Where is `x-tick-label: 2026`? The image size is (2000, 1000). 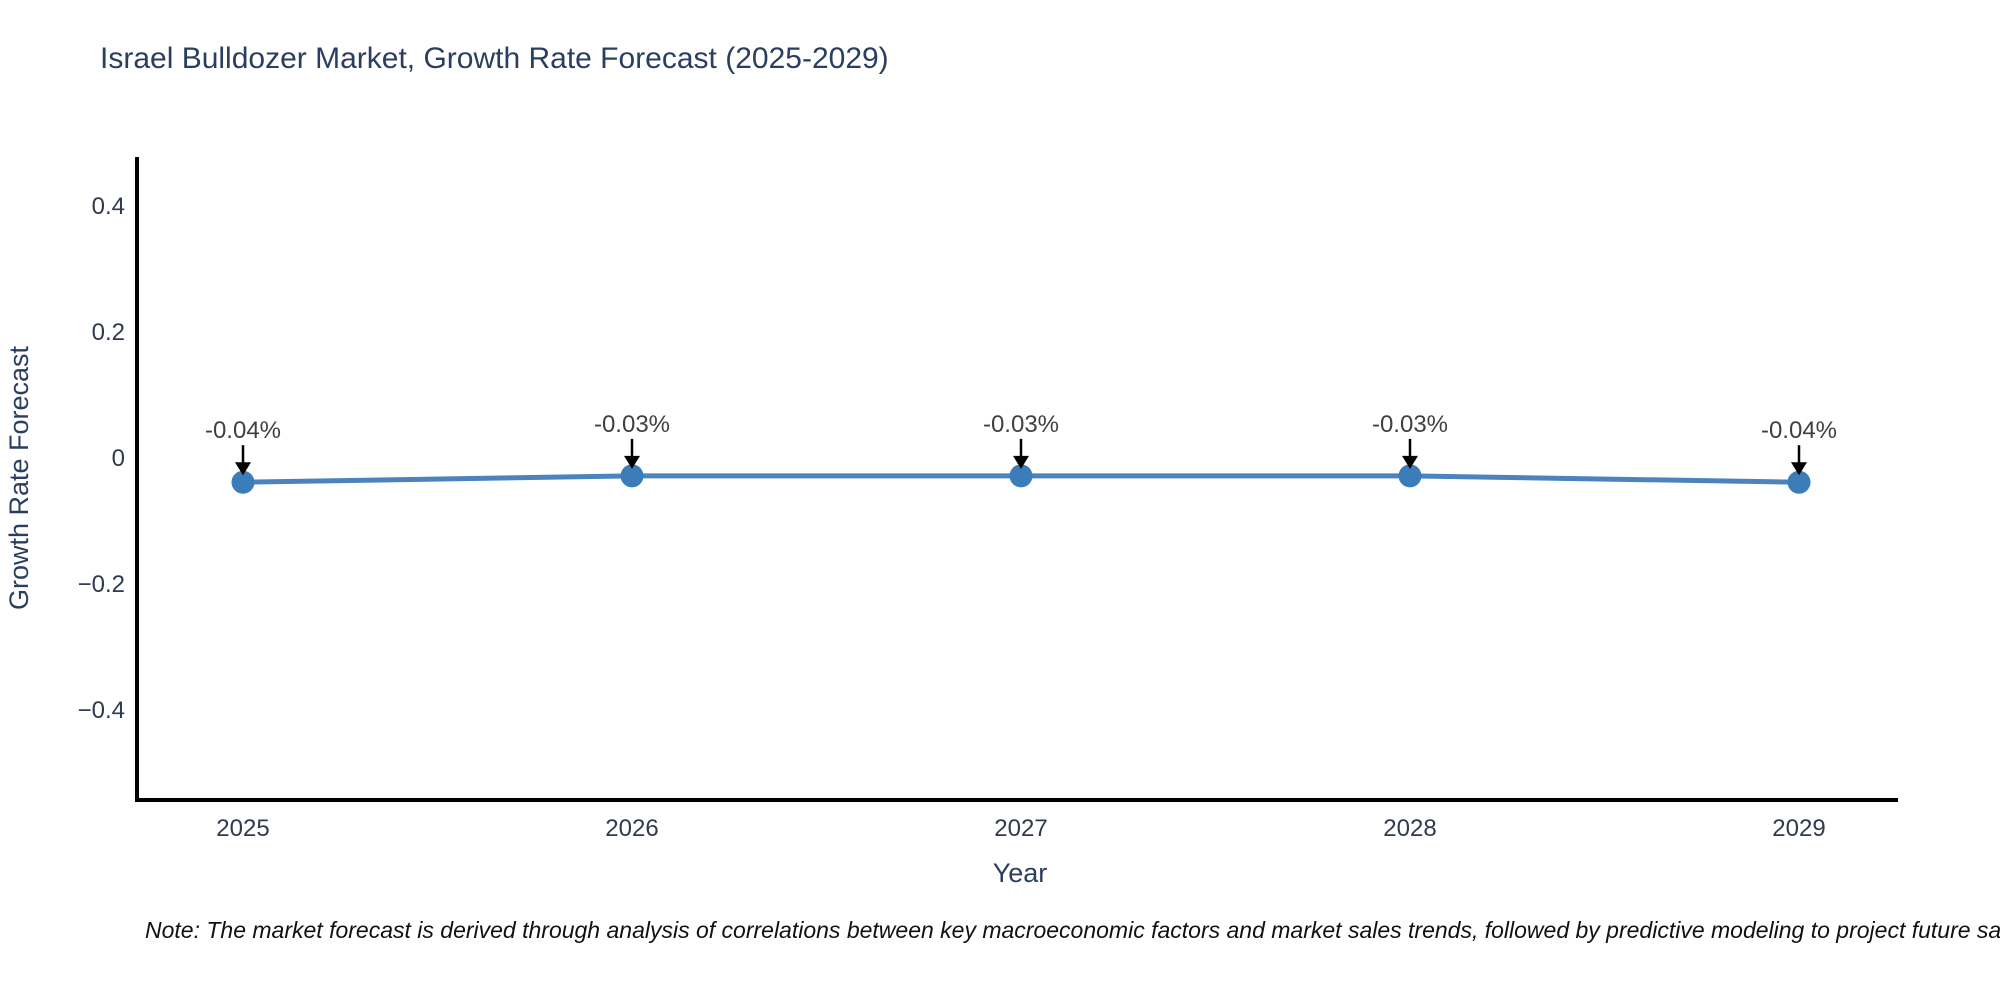 x-tick-label: 2026 is located at coordinates (631, 828).